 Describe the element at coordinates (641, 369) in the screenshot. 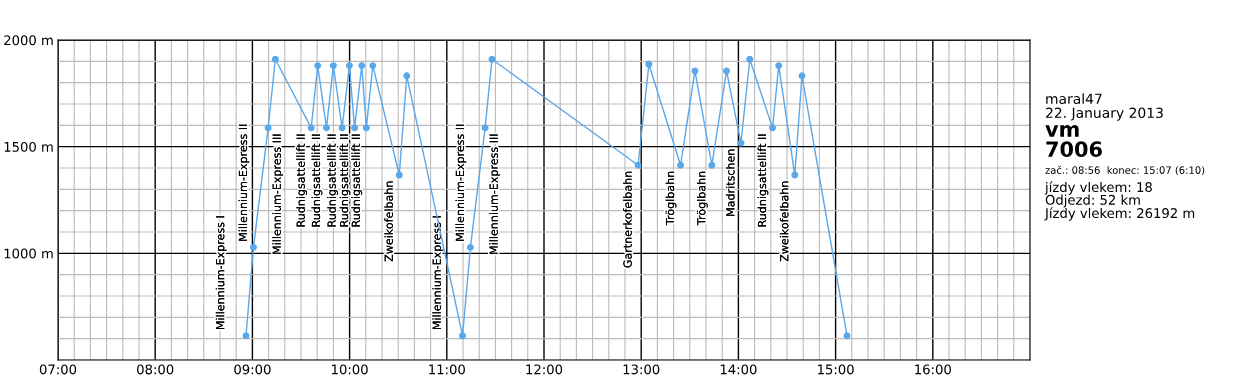

I see `x-tick-label: 13:00` at that location.